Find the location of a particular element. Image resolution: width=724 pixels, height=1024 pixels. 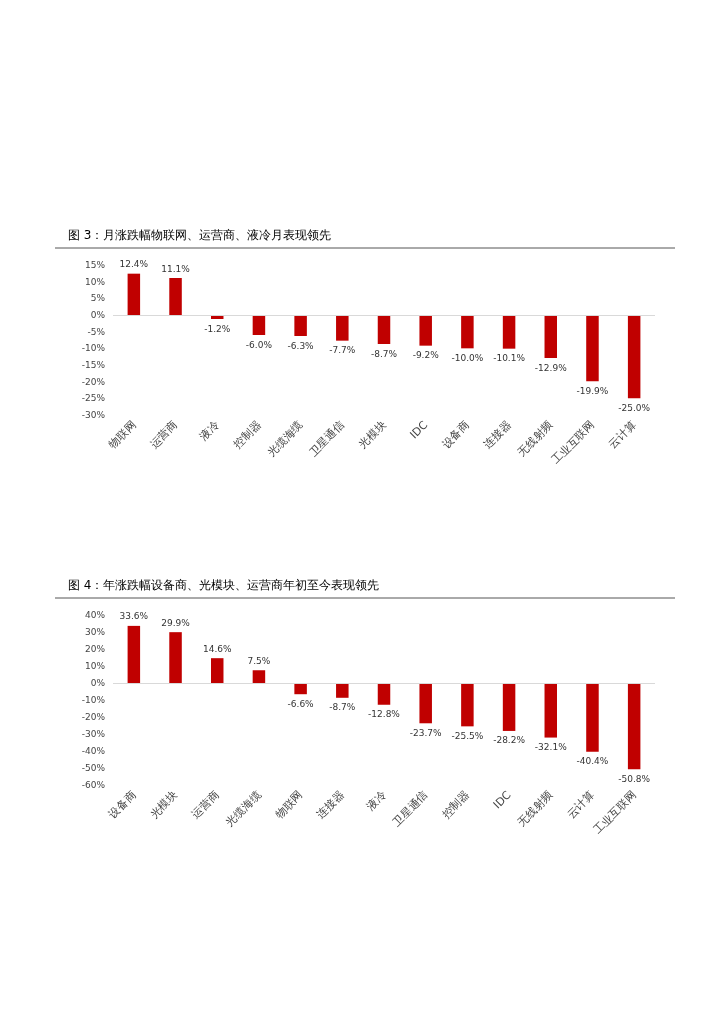

data-label: 12.4% is located at coordinates (134, 264).